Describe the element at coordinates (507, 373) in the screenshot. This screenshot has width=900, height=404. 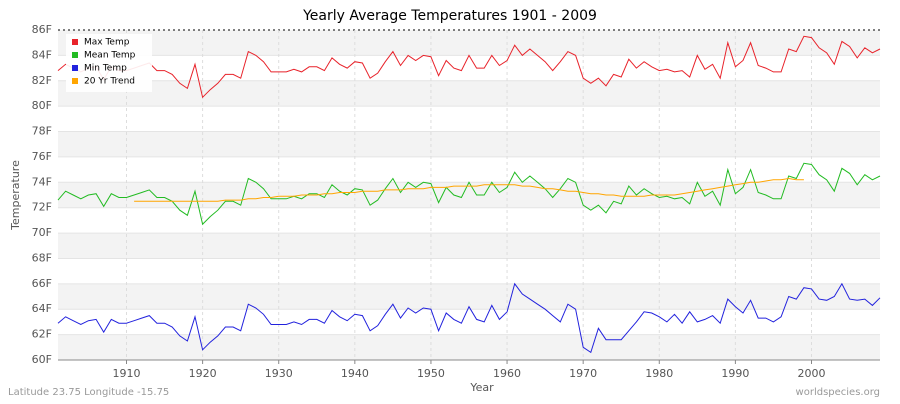
I see `x-tick-label: 1960` at that location.